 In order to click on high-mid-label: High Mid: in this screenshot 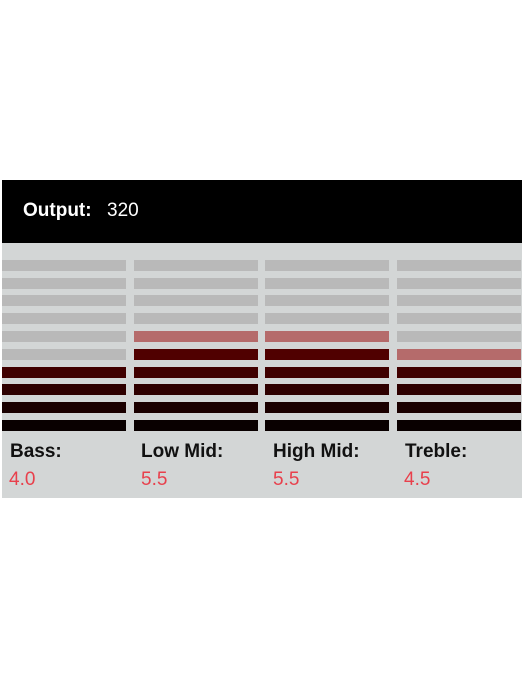, I will do `click(316, 451)`.